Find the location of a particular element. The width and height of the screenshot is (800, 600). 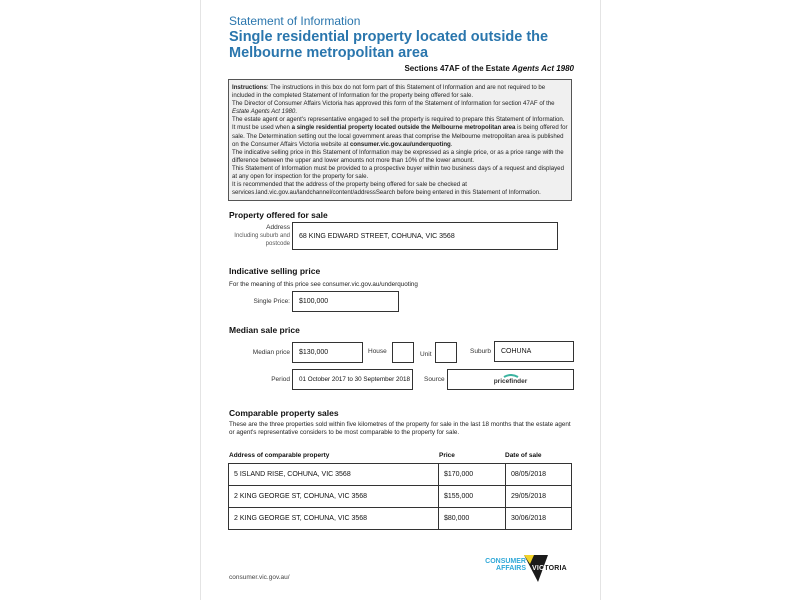

median-price-field: $130,000 is located at coordinates (327, 352).